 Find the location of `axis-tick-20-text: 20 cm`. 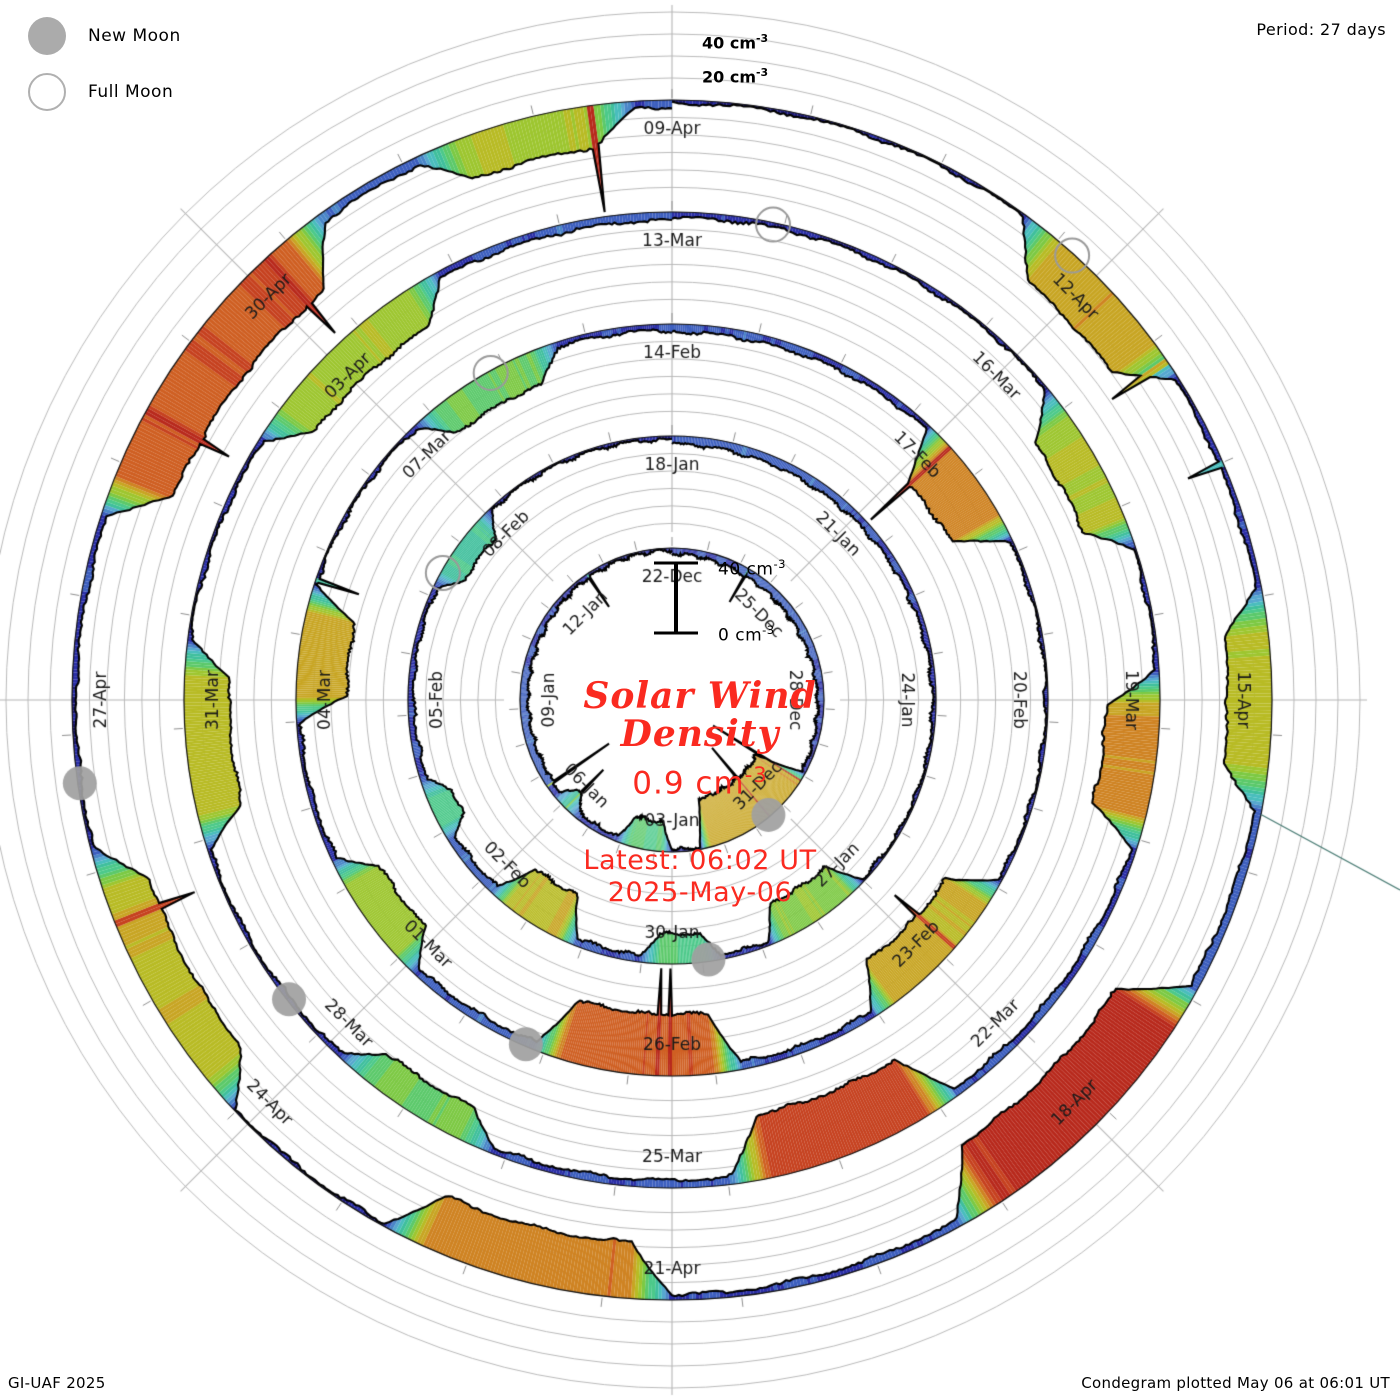

axis-tick-20-text: 20 cm is located at coordinates (729, 77).